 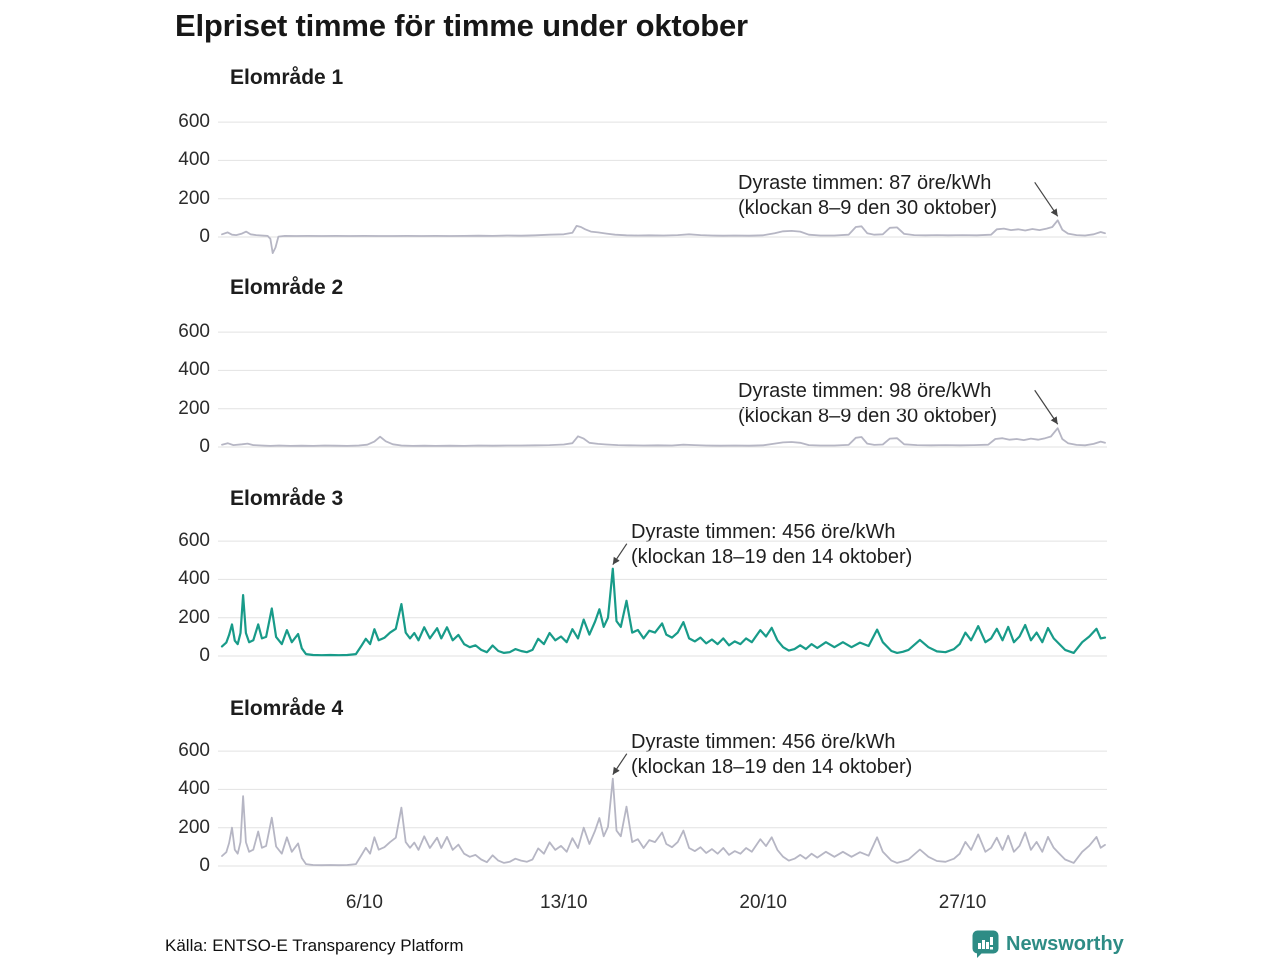 What do you see at coordinates (287, 287) in the screenshot?
I see `subtitle-elomrade-2: Elområde 2` at bounding box center [287, 287].